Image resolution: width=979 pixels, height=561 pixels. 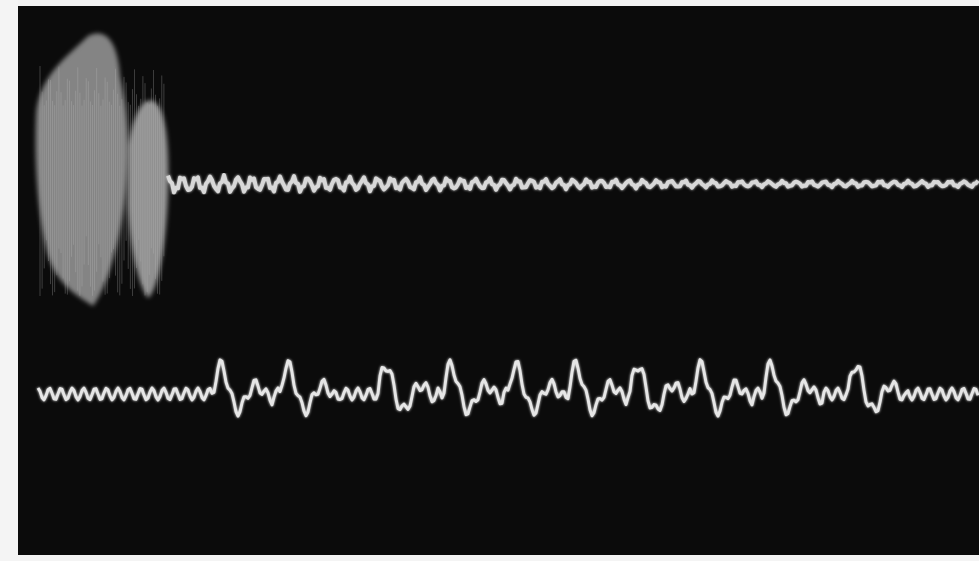 What do you see at coordinates (507, 388) in the screenshot?
I see `lower-trace` at bounding box center [507, 388].